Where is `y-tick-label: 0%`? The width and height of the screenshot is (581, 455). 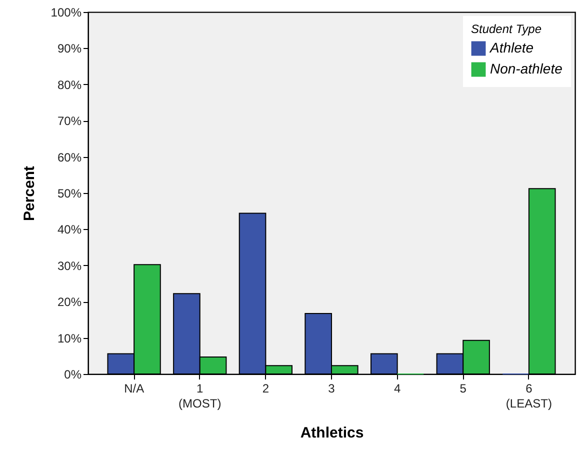
y-tick-label: 0% is located at coordinates (73, 375).